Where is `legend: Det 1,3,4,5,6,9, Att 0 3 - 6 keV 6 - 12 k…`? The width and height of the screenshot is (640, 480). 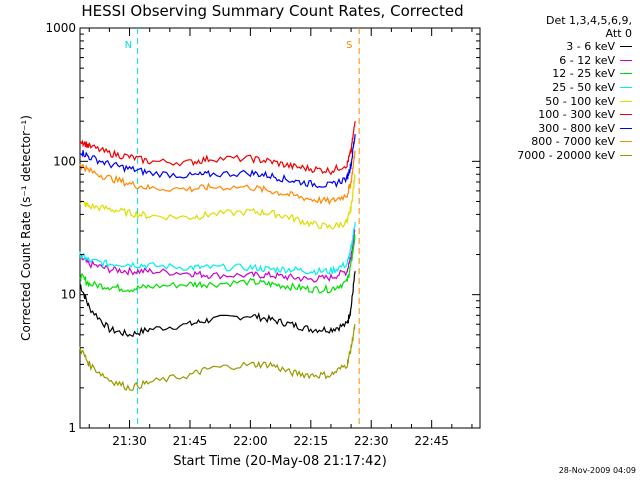
legend: Det 1,3,4,5,6,9, Att 0 3 - 6 keV 6 - 12 k… is located at coordinates (552, 88).